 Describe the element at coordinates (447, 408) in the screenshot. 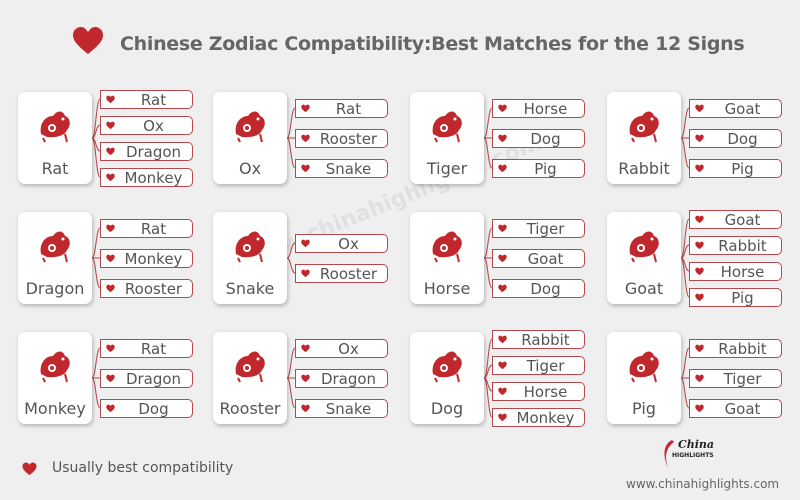

I see `sign-name: Dog` at that location.